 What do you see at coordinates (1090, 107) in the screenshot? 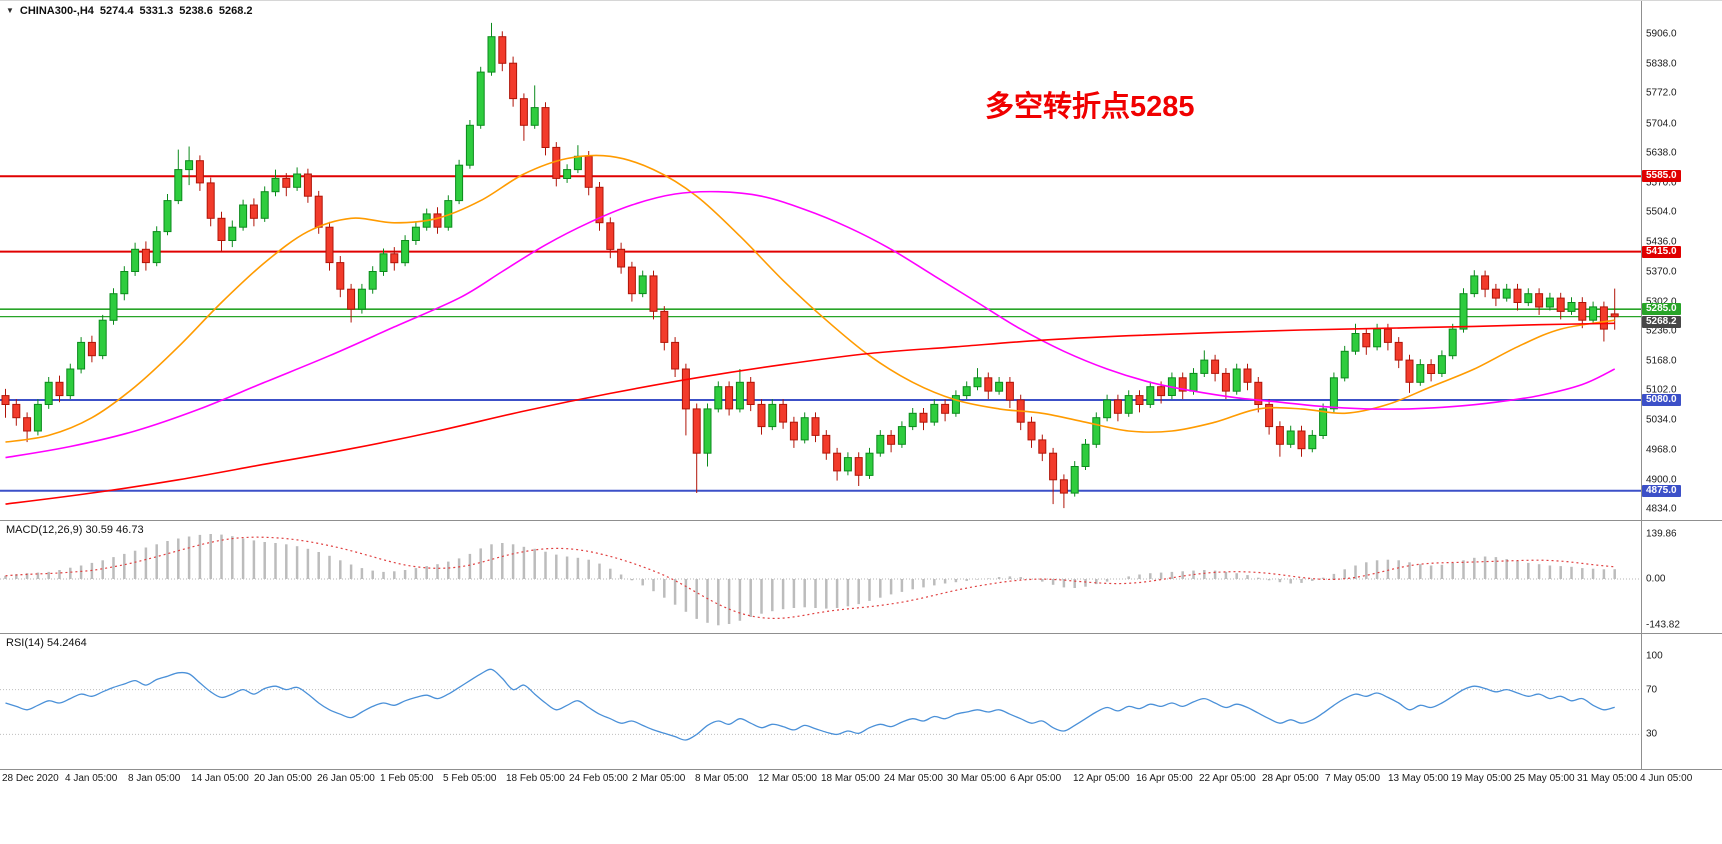
I see `pivot-annotation-text: 多空转折点5285` at bounding box center [1090, 107].